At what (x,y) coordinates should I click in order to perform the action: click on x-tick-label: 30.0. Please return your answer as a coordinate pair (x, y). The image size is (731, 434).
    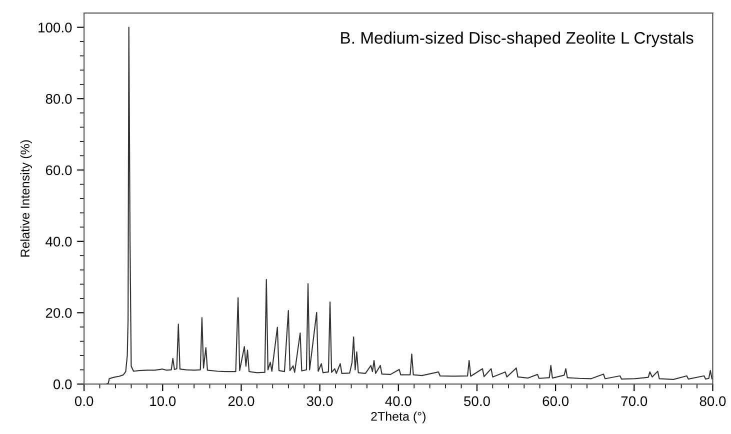
    Looking at the image, I should click on (319, 401).